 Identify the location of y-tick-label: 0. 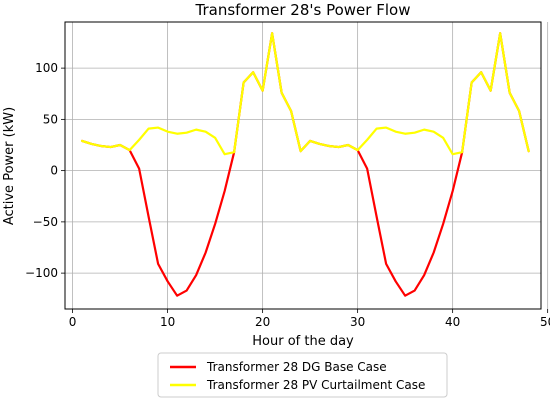
(54, 171).